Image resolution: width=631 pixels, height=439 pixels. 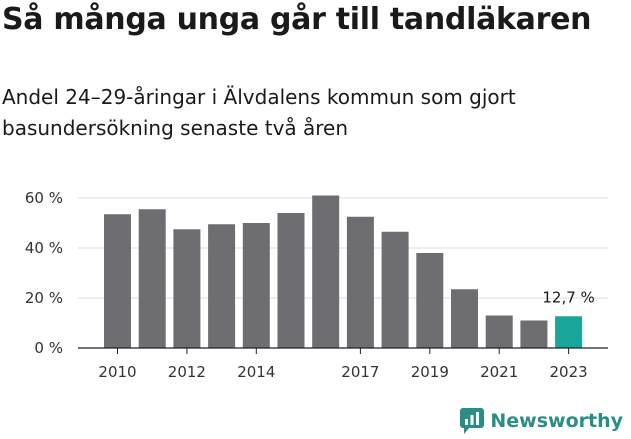 What do you see at coordinates (472, 421) in the screenshot?
I see `newsworthy-icon` at bounding box center [472, 421].